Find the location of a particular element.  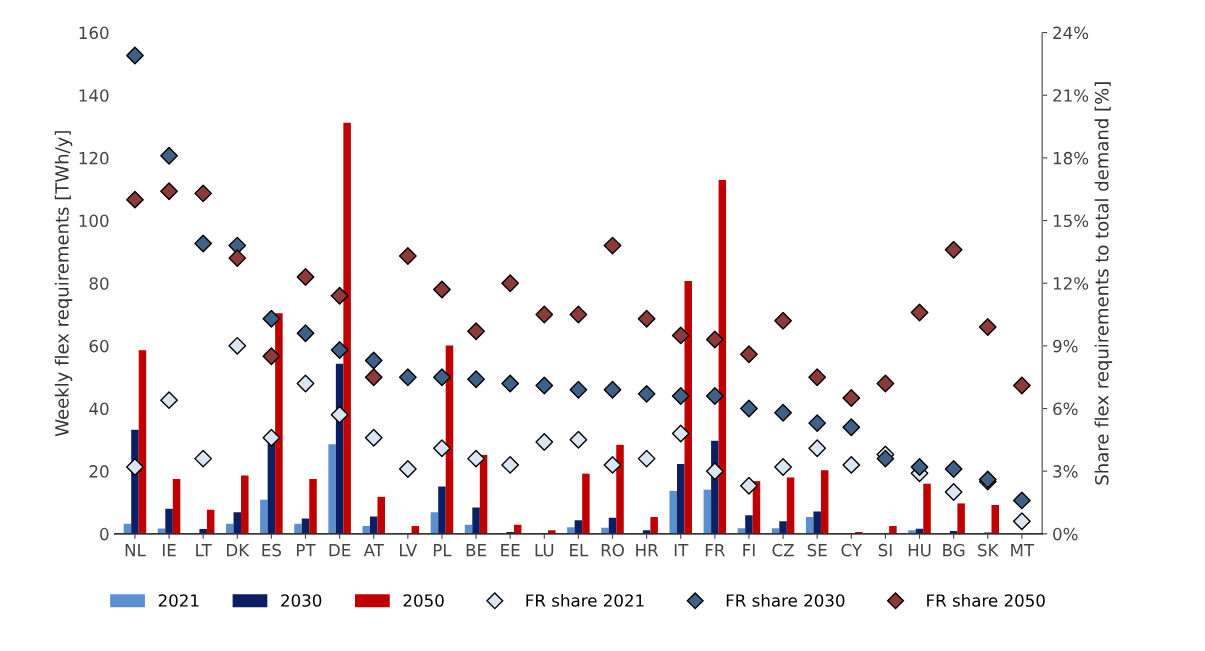

x-tick-label: IT is located at coordinates (681, 550).